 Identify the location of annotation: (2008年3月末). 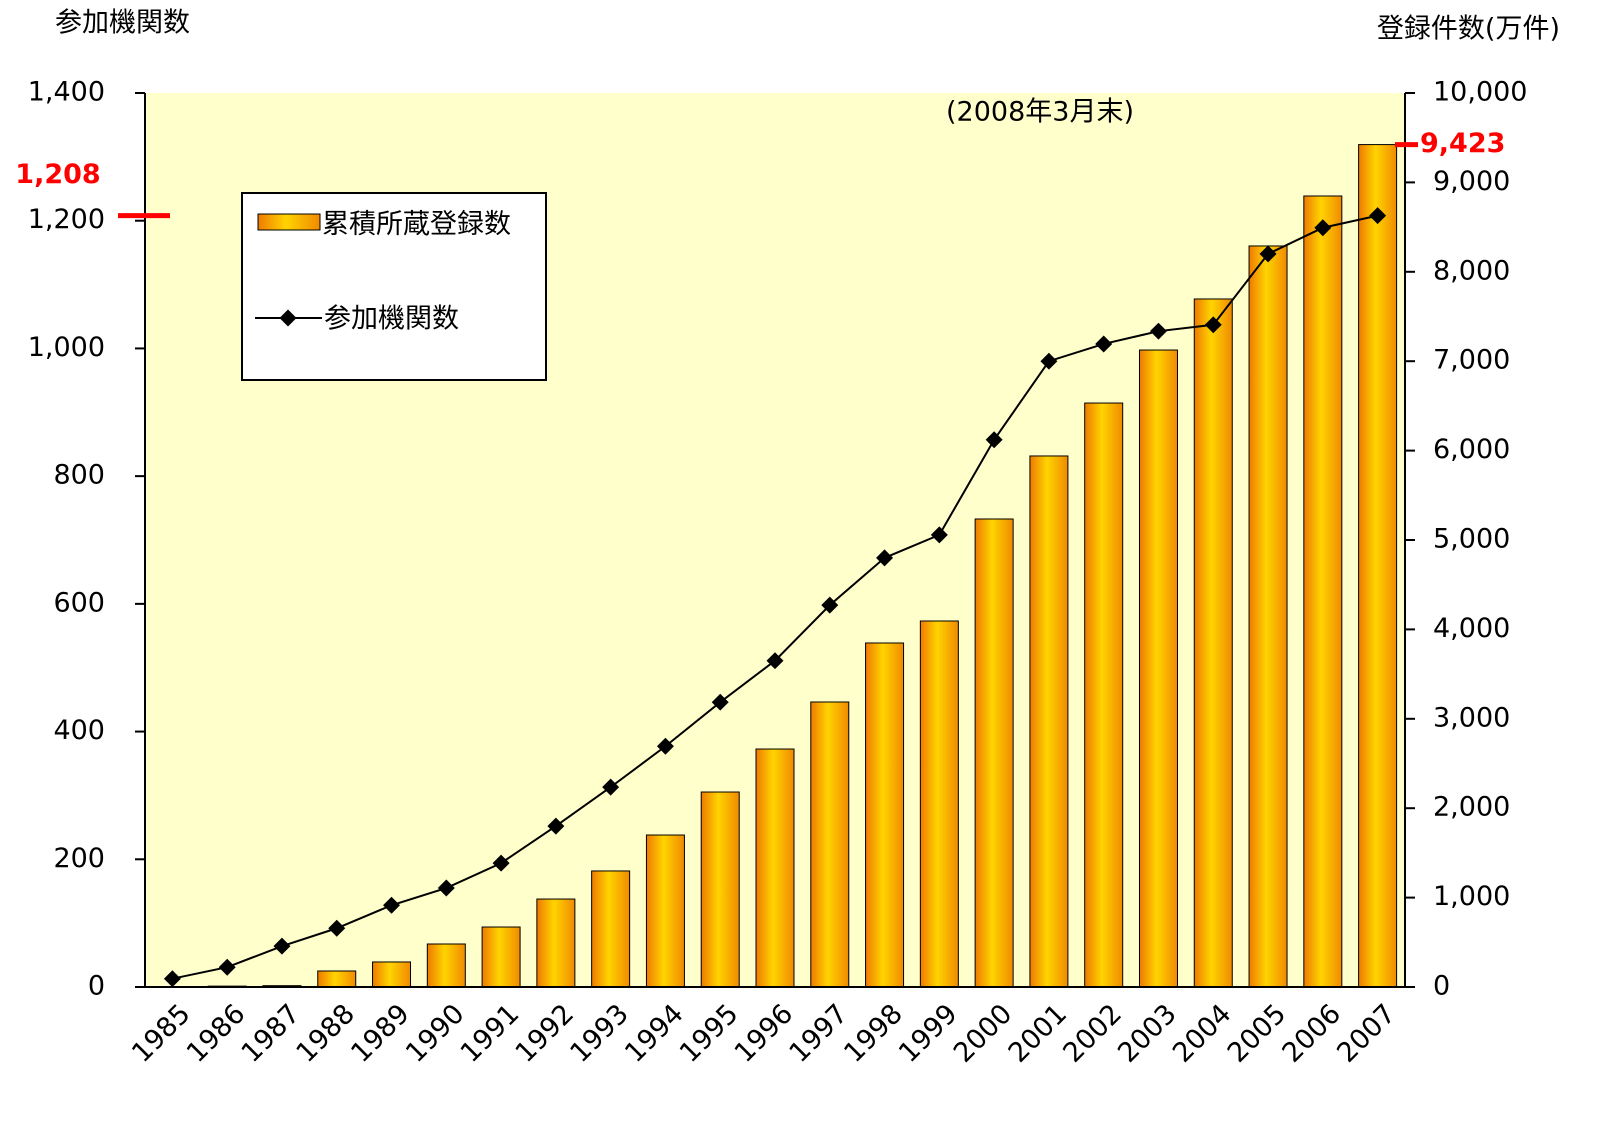
(1040, 112).